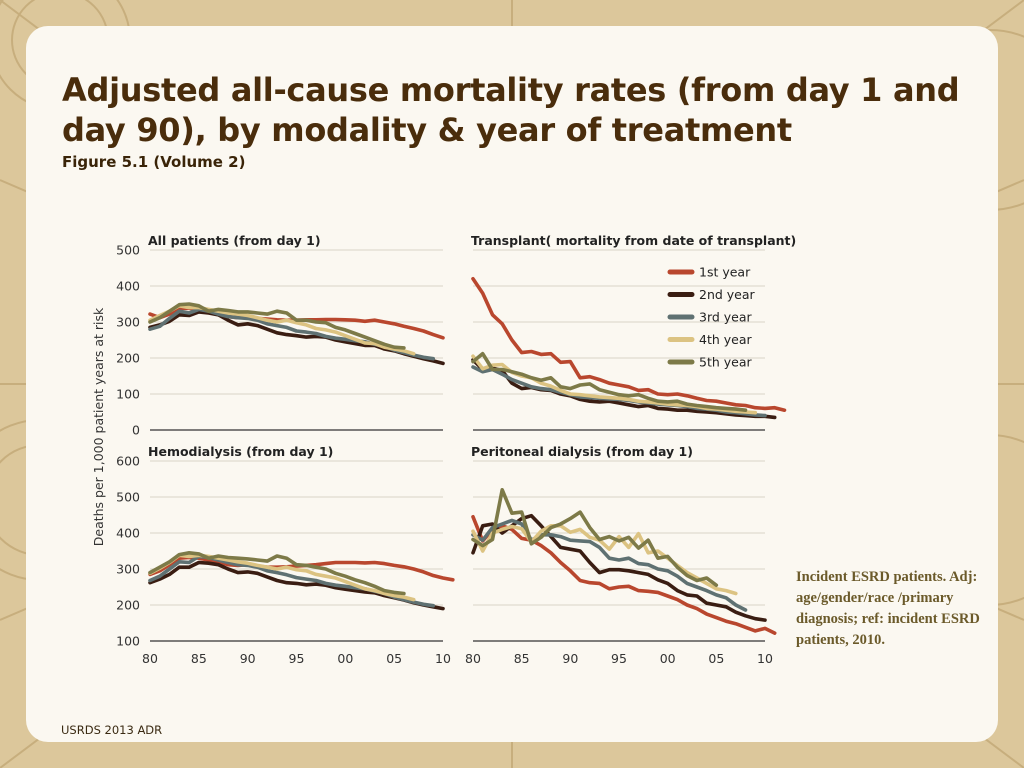 Image resolution: width=1024 pixels, height=768 pixels. Describe the element at coordinates (154, 162) in the screenshot. I see `figure-subtitle: Figure 5.1 (Volume 2)` at that location.